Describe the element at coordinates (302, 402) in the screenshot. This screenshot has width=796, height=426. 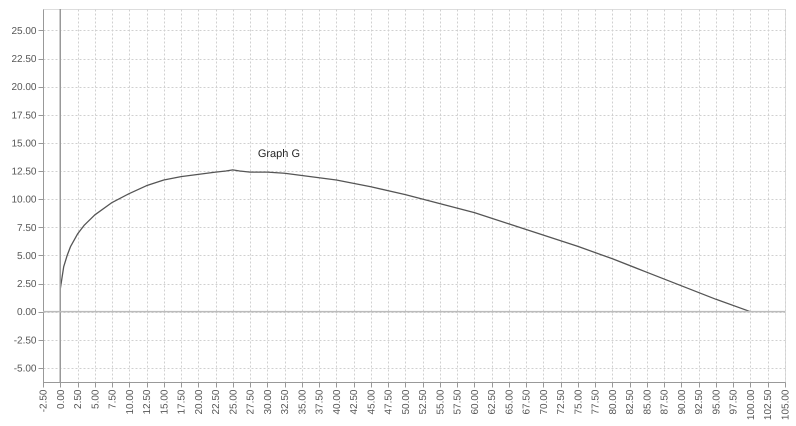
I see `x-tick-label: 35.00` at that location.